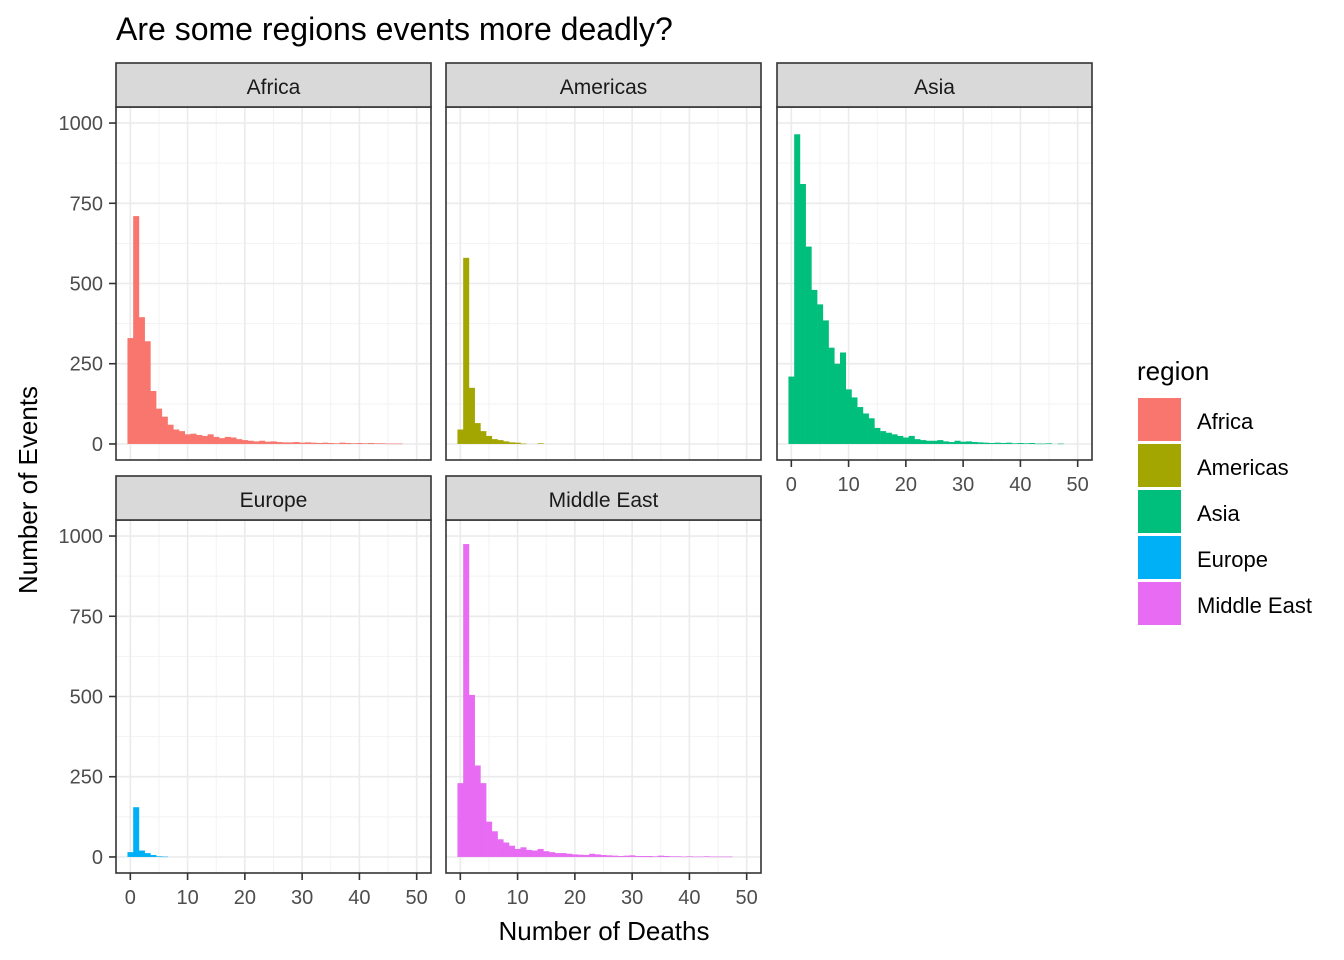  I want to click on strip-asia, so click(934, 85).